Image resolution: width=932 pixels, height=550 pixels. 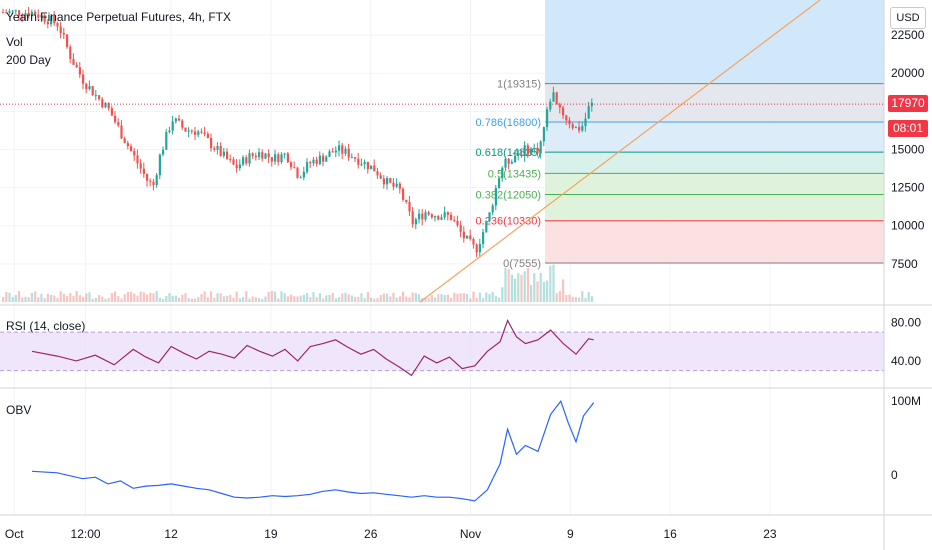 I want to click on obv-tick-label: 0, so click(x=894, y=475).